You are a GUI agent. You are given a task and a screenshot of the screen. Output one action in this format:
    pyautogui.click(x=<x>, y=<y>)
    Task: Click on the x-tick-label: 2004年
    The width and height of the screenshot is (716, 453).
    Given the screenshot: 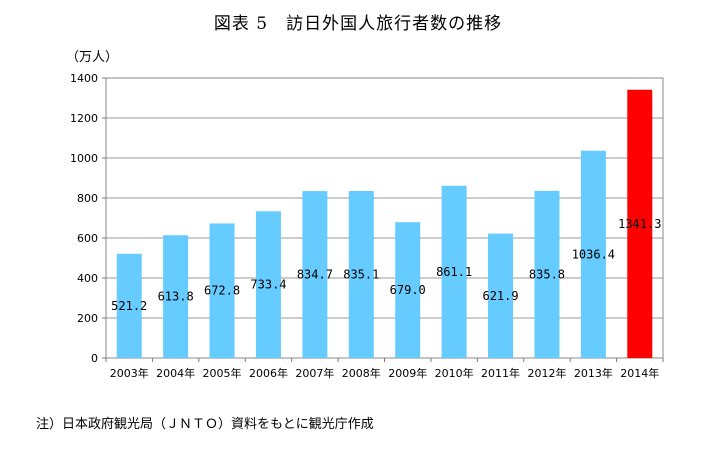 What is the action you would take?
    pyautogui.click(x=175, y=373)
    